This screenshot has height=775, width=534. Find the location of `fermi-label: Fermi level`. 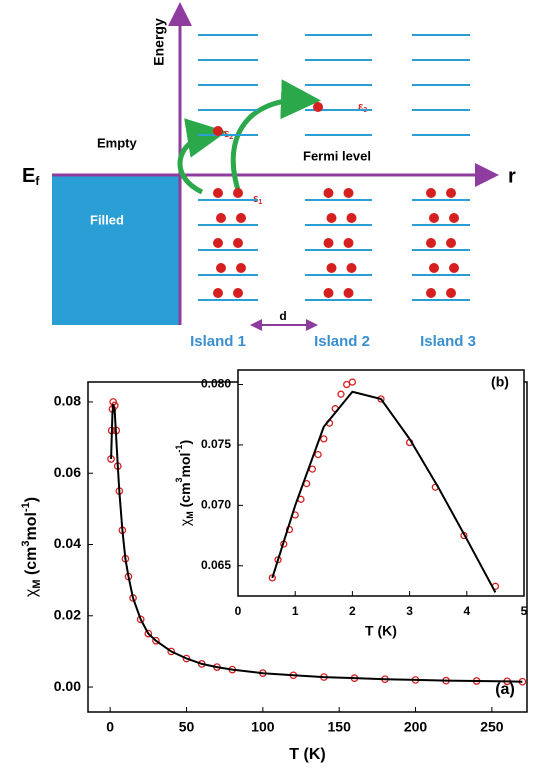

fermi-label: Fermi level is located at coordinates (337, 155).